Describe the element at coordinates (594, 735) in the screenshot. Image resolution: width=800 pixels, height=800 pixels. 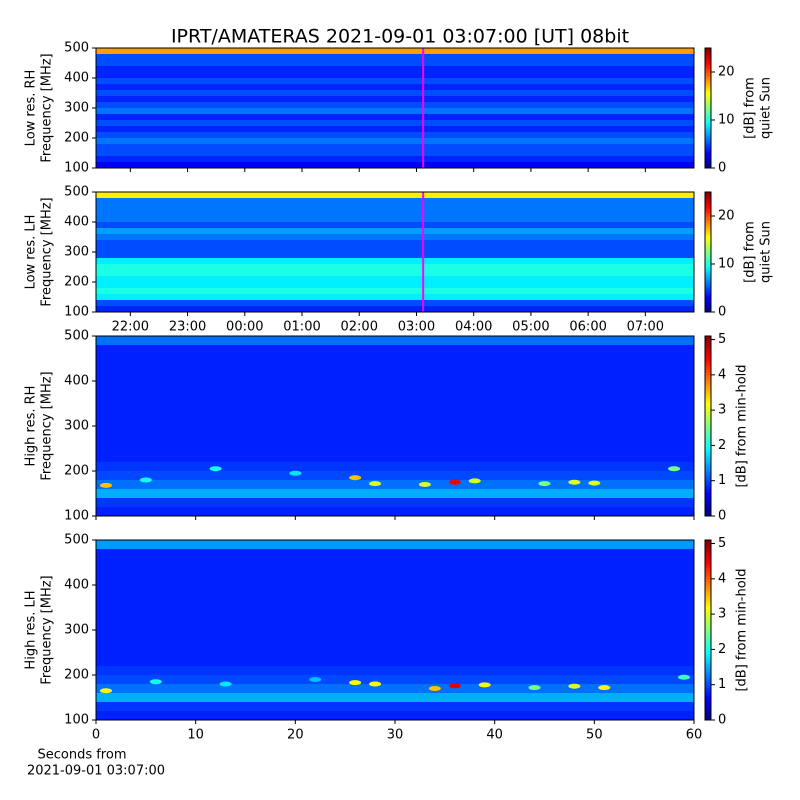
I see `x-tick-label: 50` at that location.